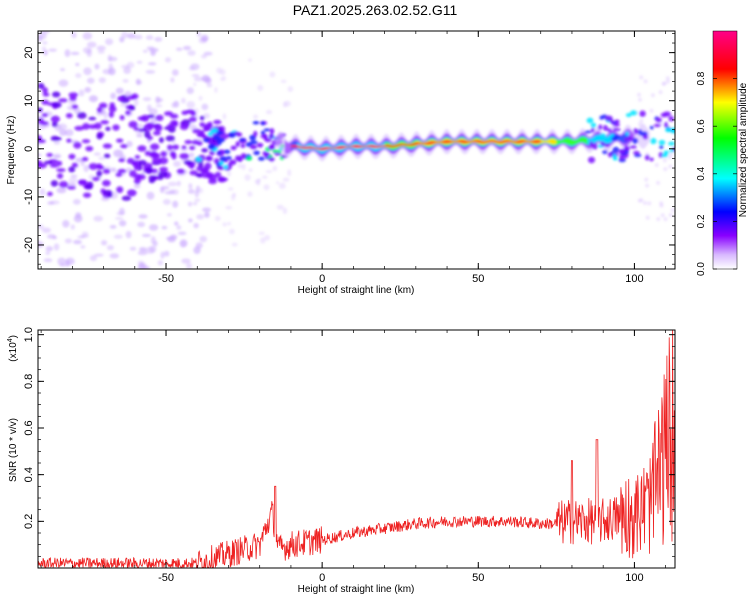  Describe the element at coordinates (701, 269) in the screenshot. I see `colorbar-tick-label: 0.0` at that location.